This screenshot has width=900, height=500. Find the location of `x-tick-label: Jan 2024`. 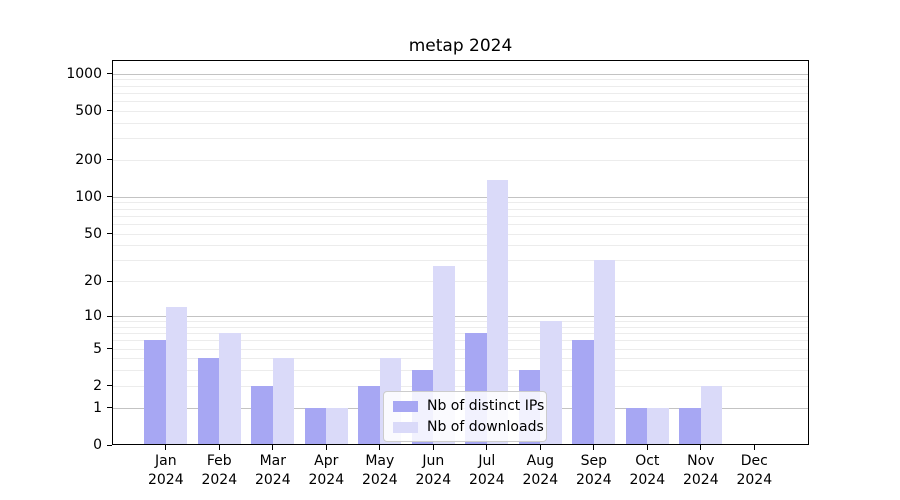

x-tick-label: Jan 2024 is located at coordinates (166, 471).